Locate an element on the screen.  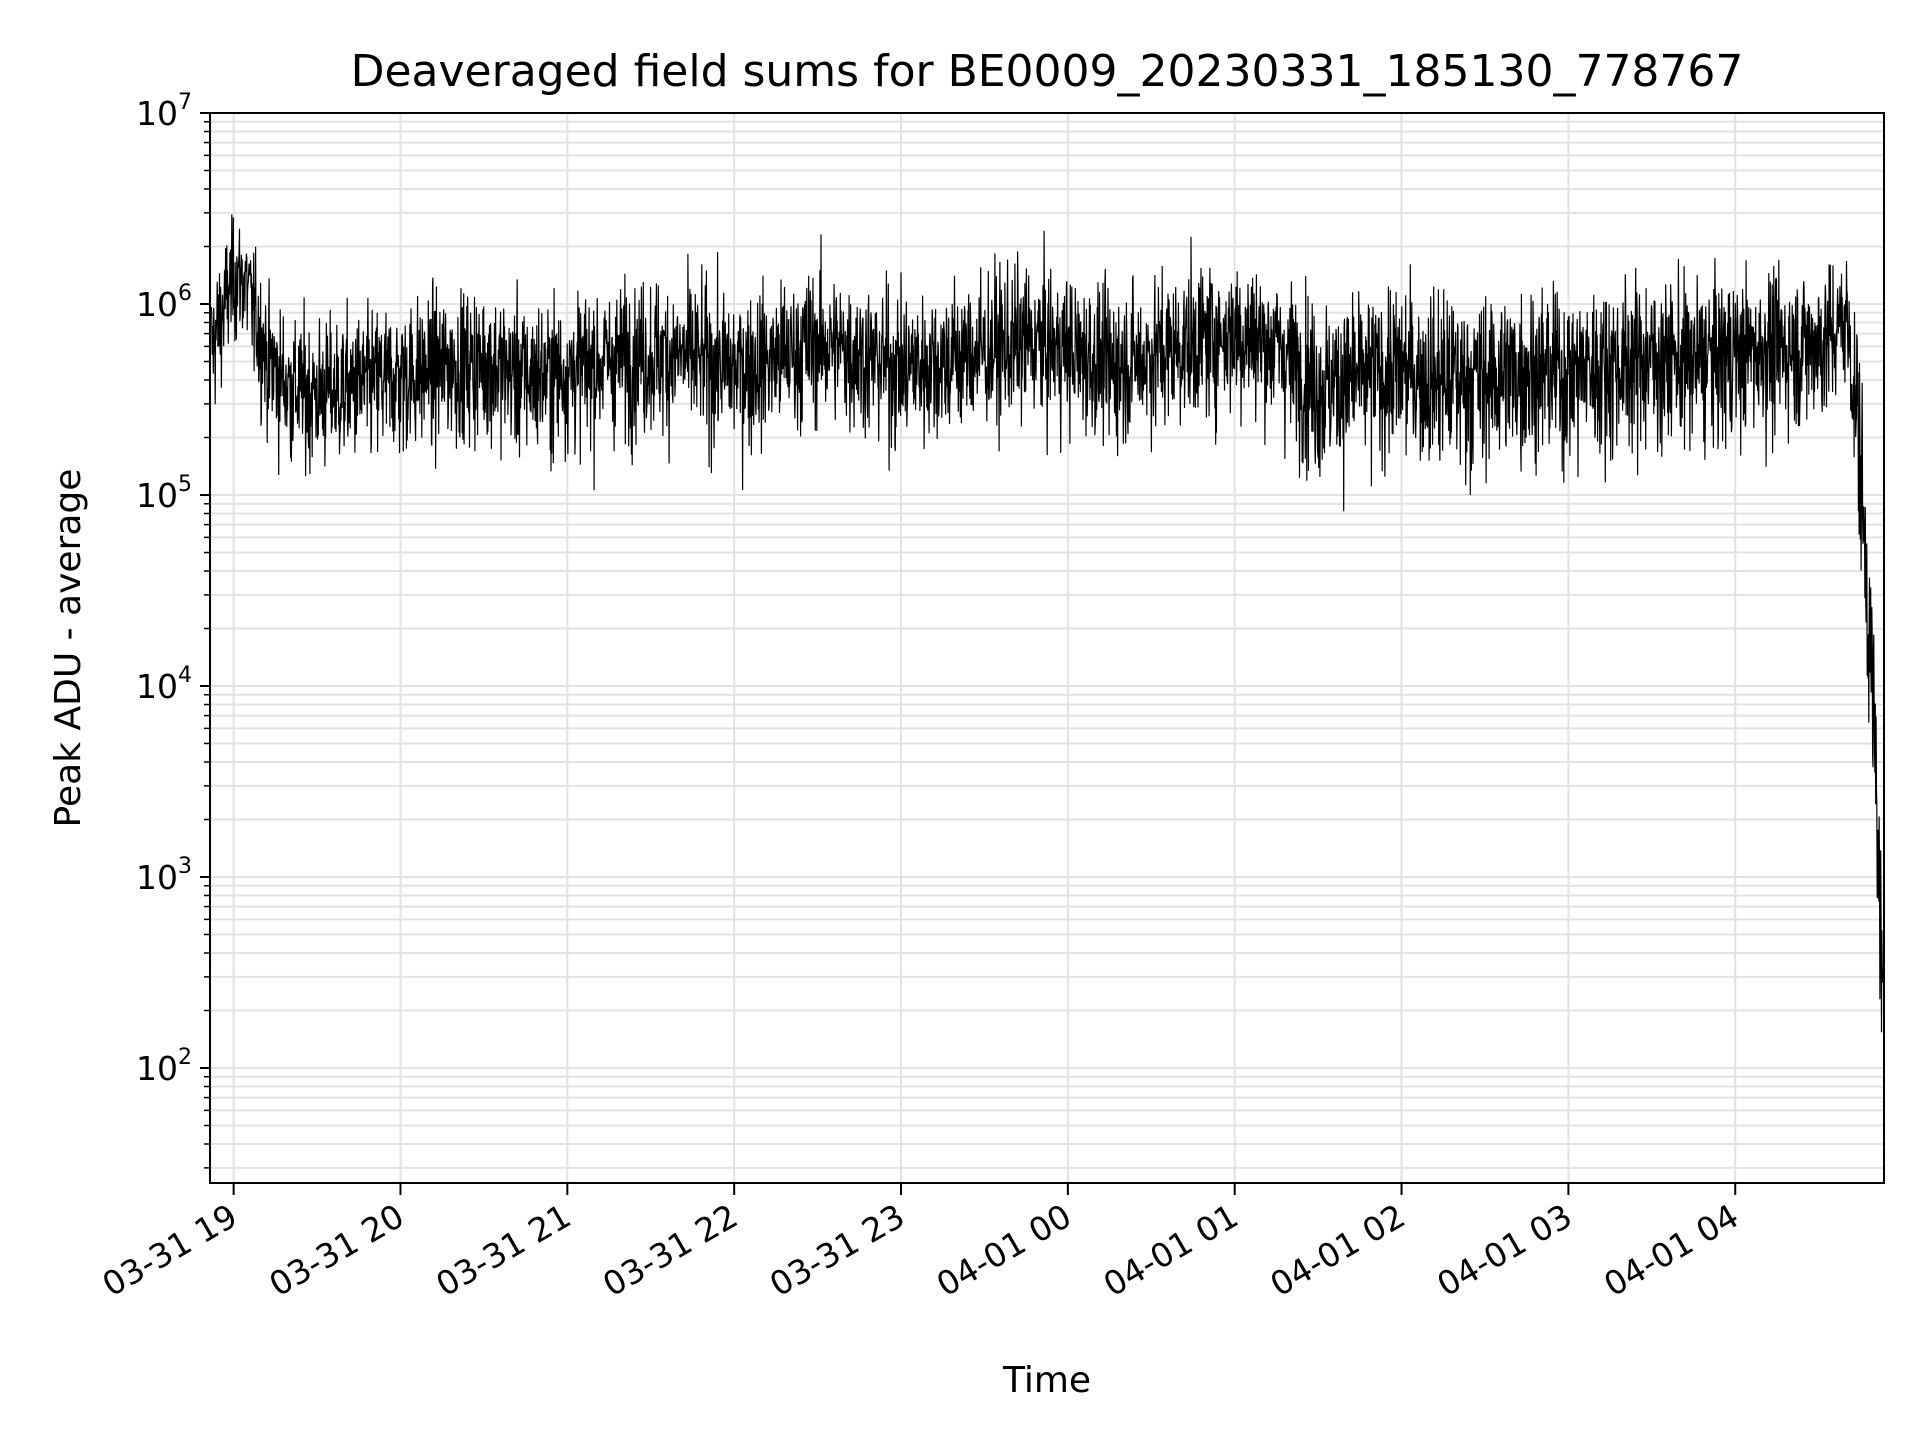
x-axis-label: Time is located at coordinates (1046, 1380).